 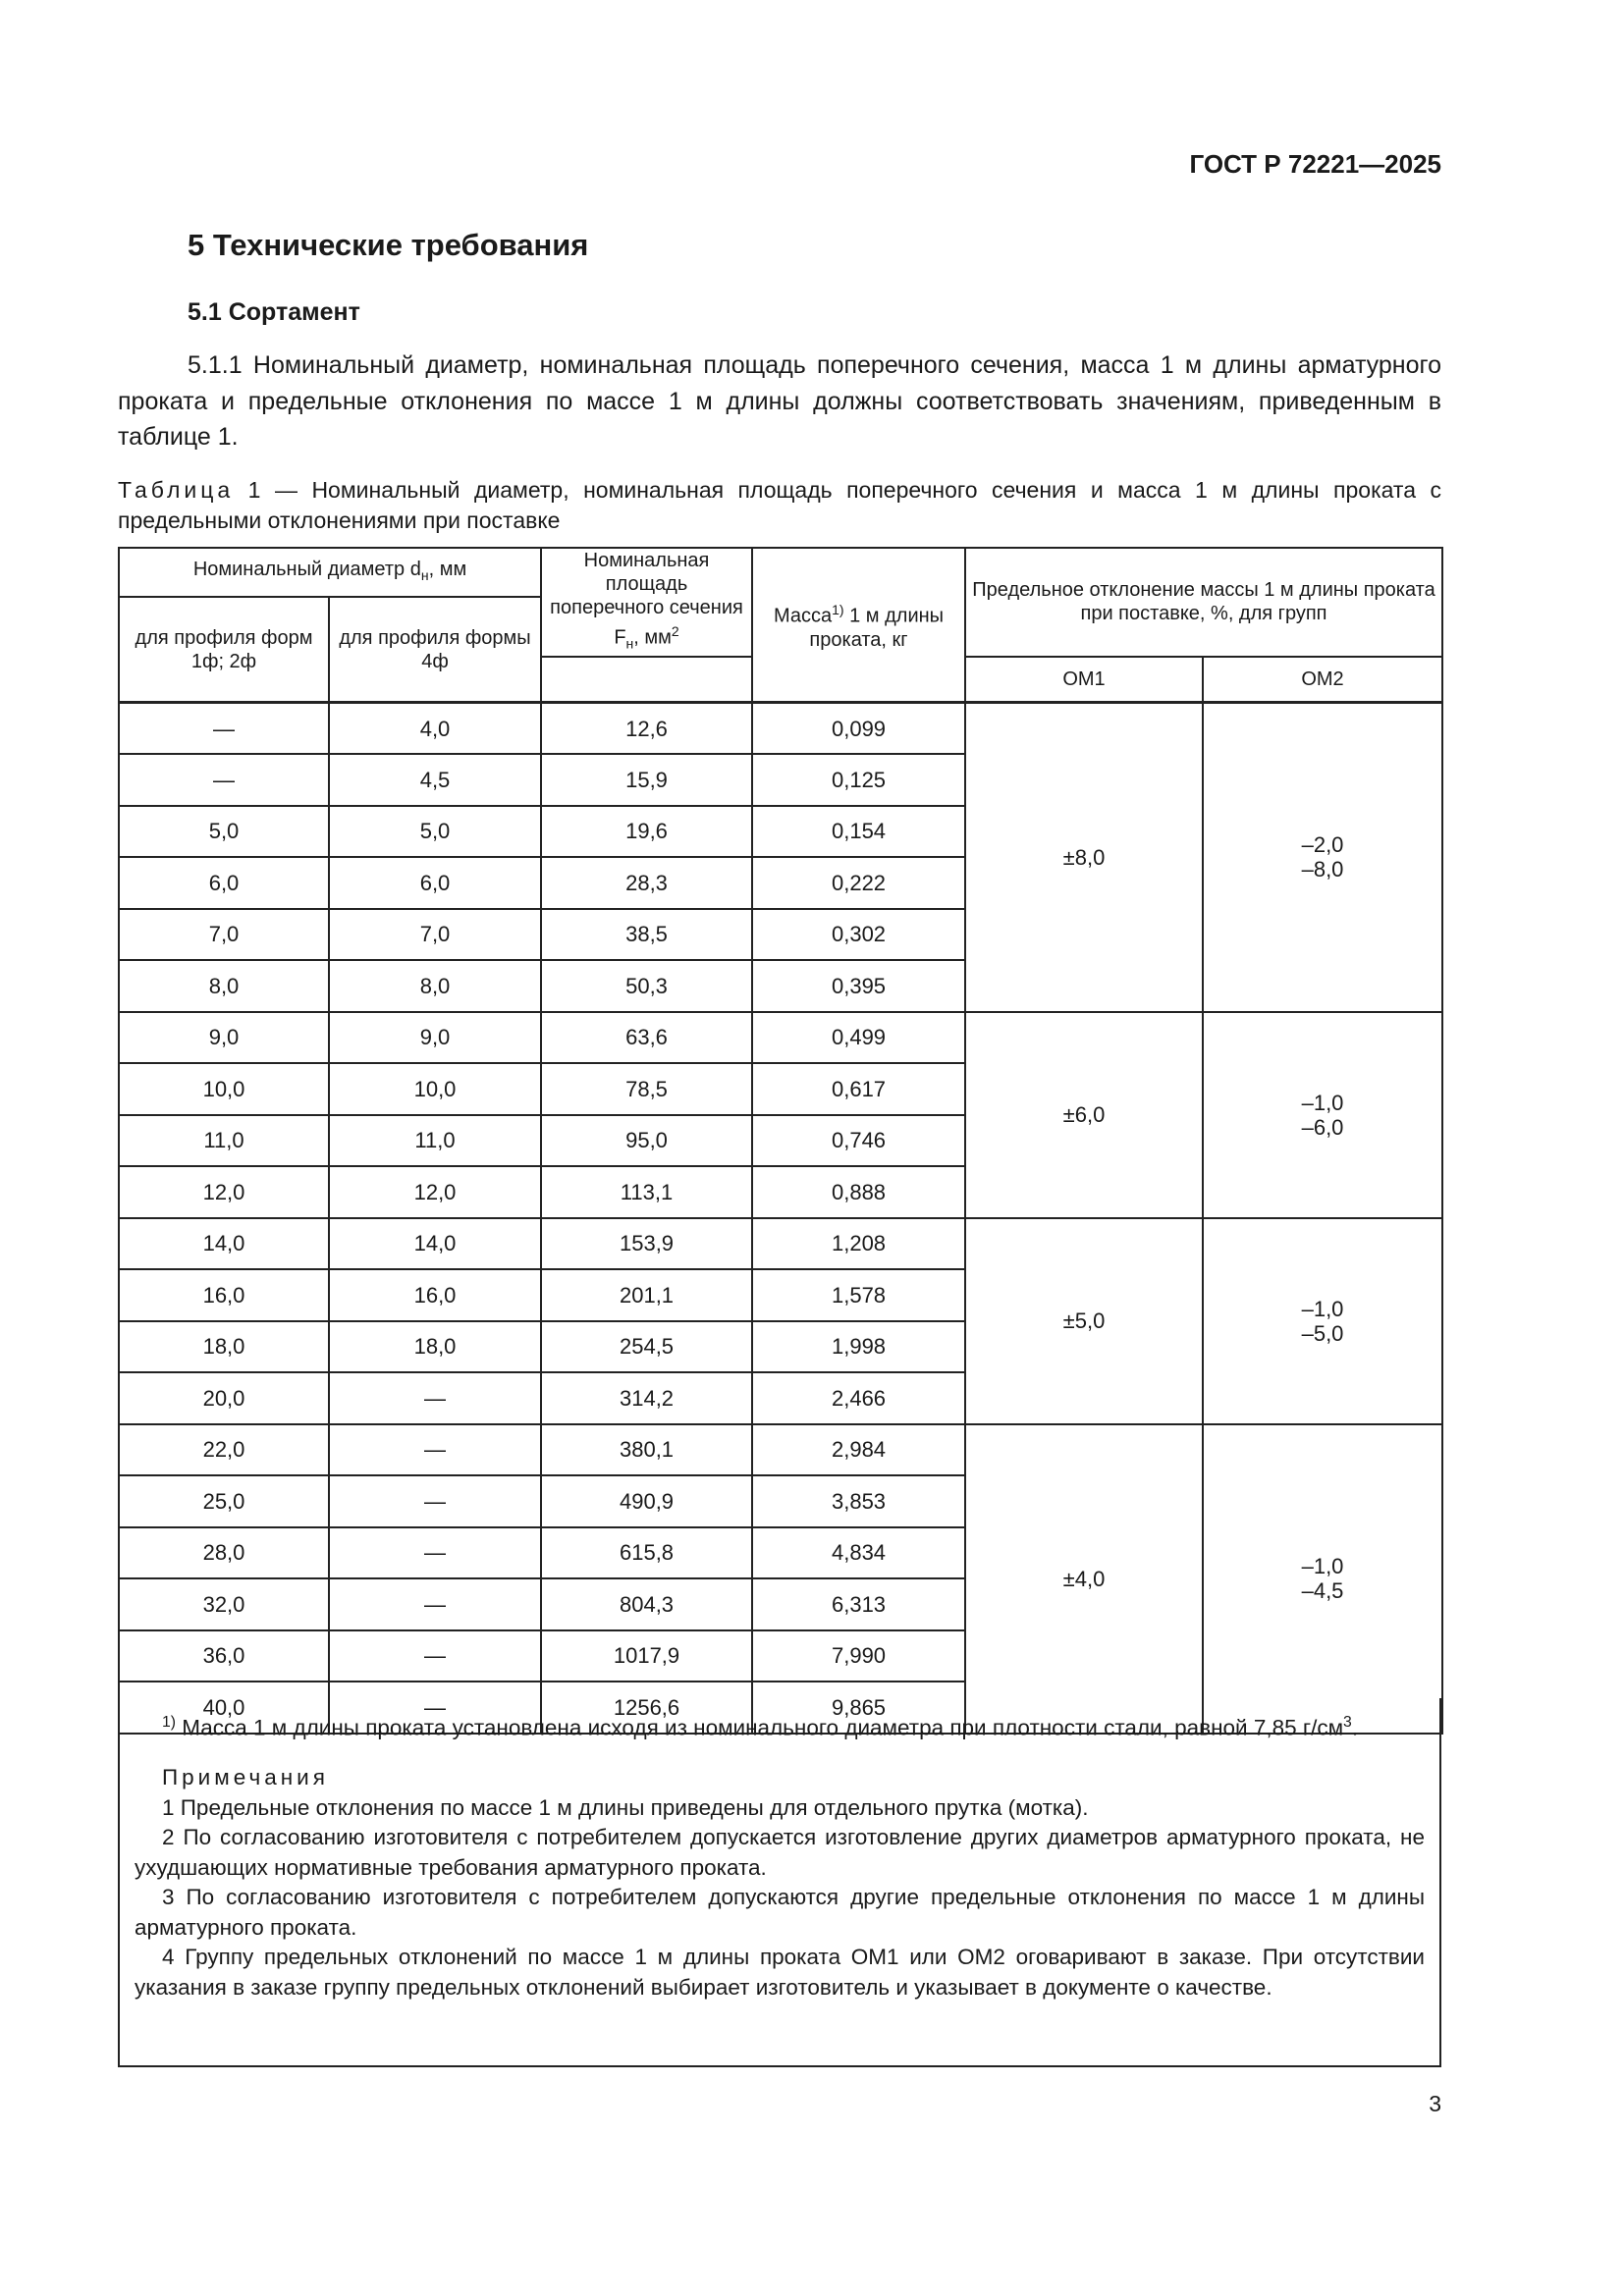 I want to click on om2-value: –6,0, so click(x=1322, y=1127).